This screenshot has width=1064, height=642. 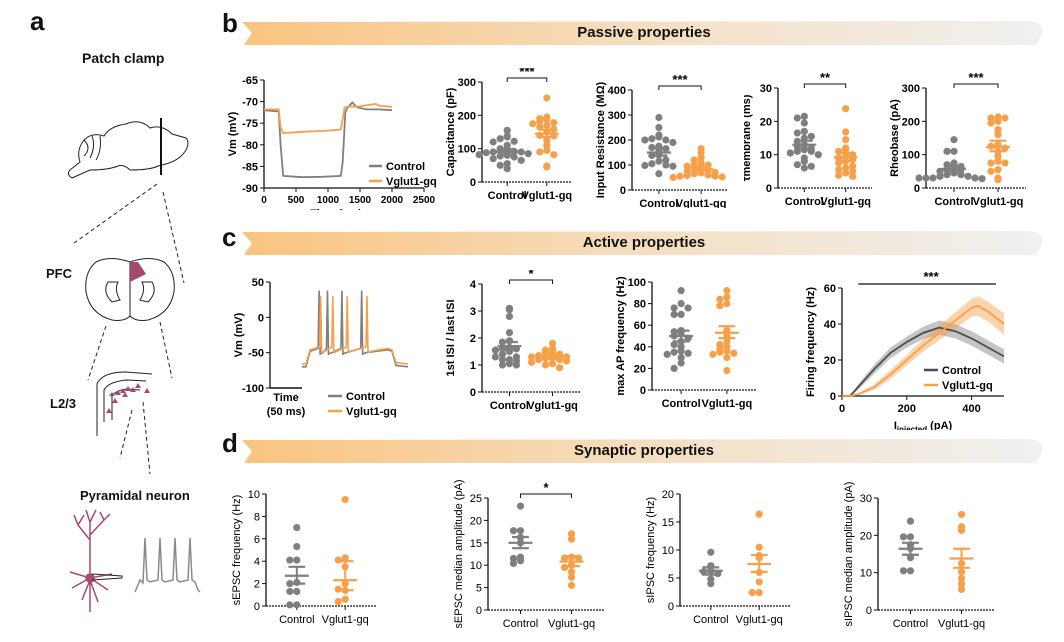 I want to click on x-tick-label: 2500, so click(x=424, y=200).